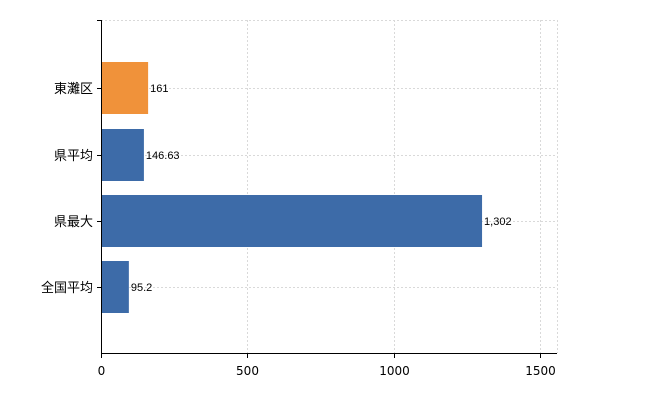  Describe the element at coordinates (247, 371) in the screenshot. I see `x-tick-label-1: 500` at that location.